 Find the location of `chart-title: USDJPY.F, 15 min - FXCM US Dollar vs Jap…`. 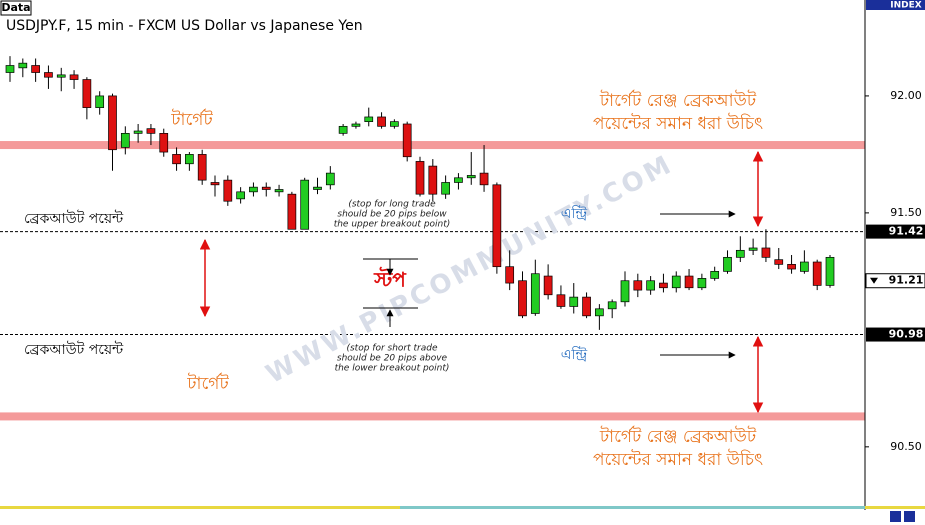

chart-title: USDJPY.F, 15 min - FXCM US Dollar vs Jap… is located at coordinates (184, 26).